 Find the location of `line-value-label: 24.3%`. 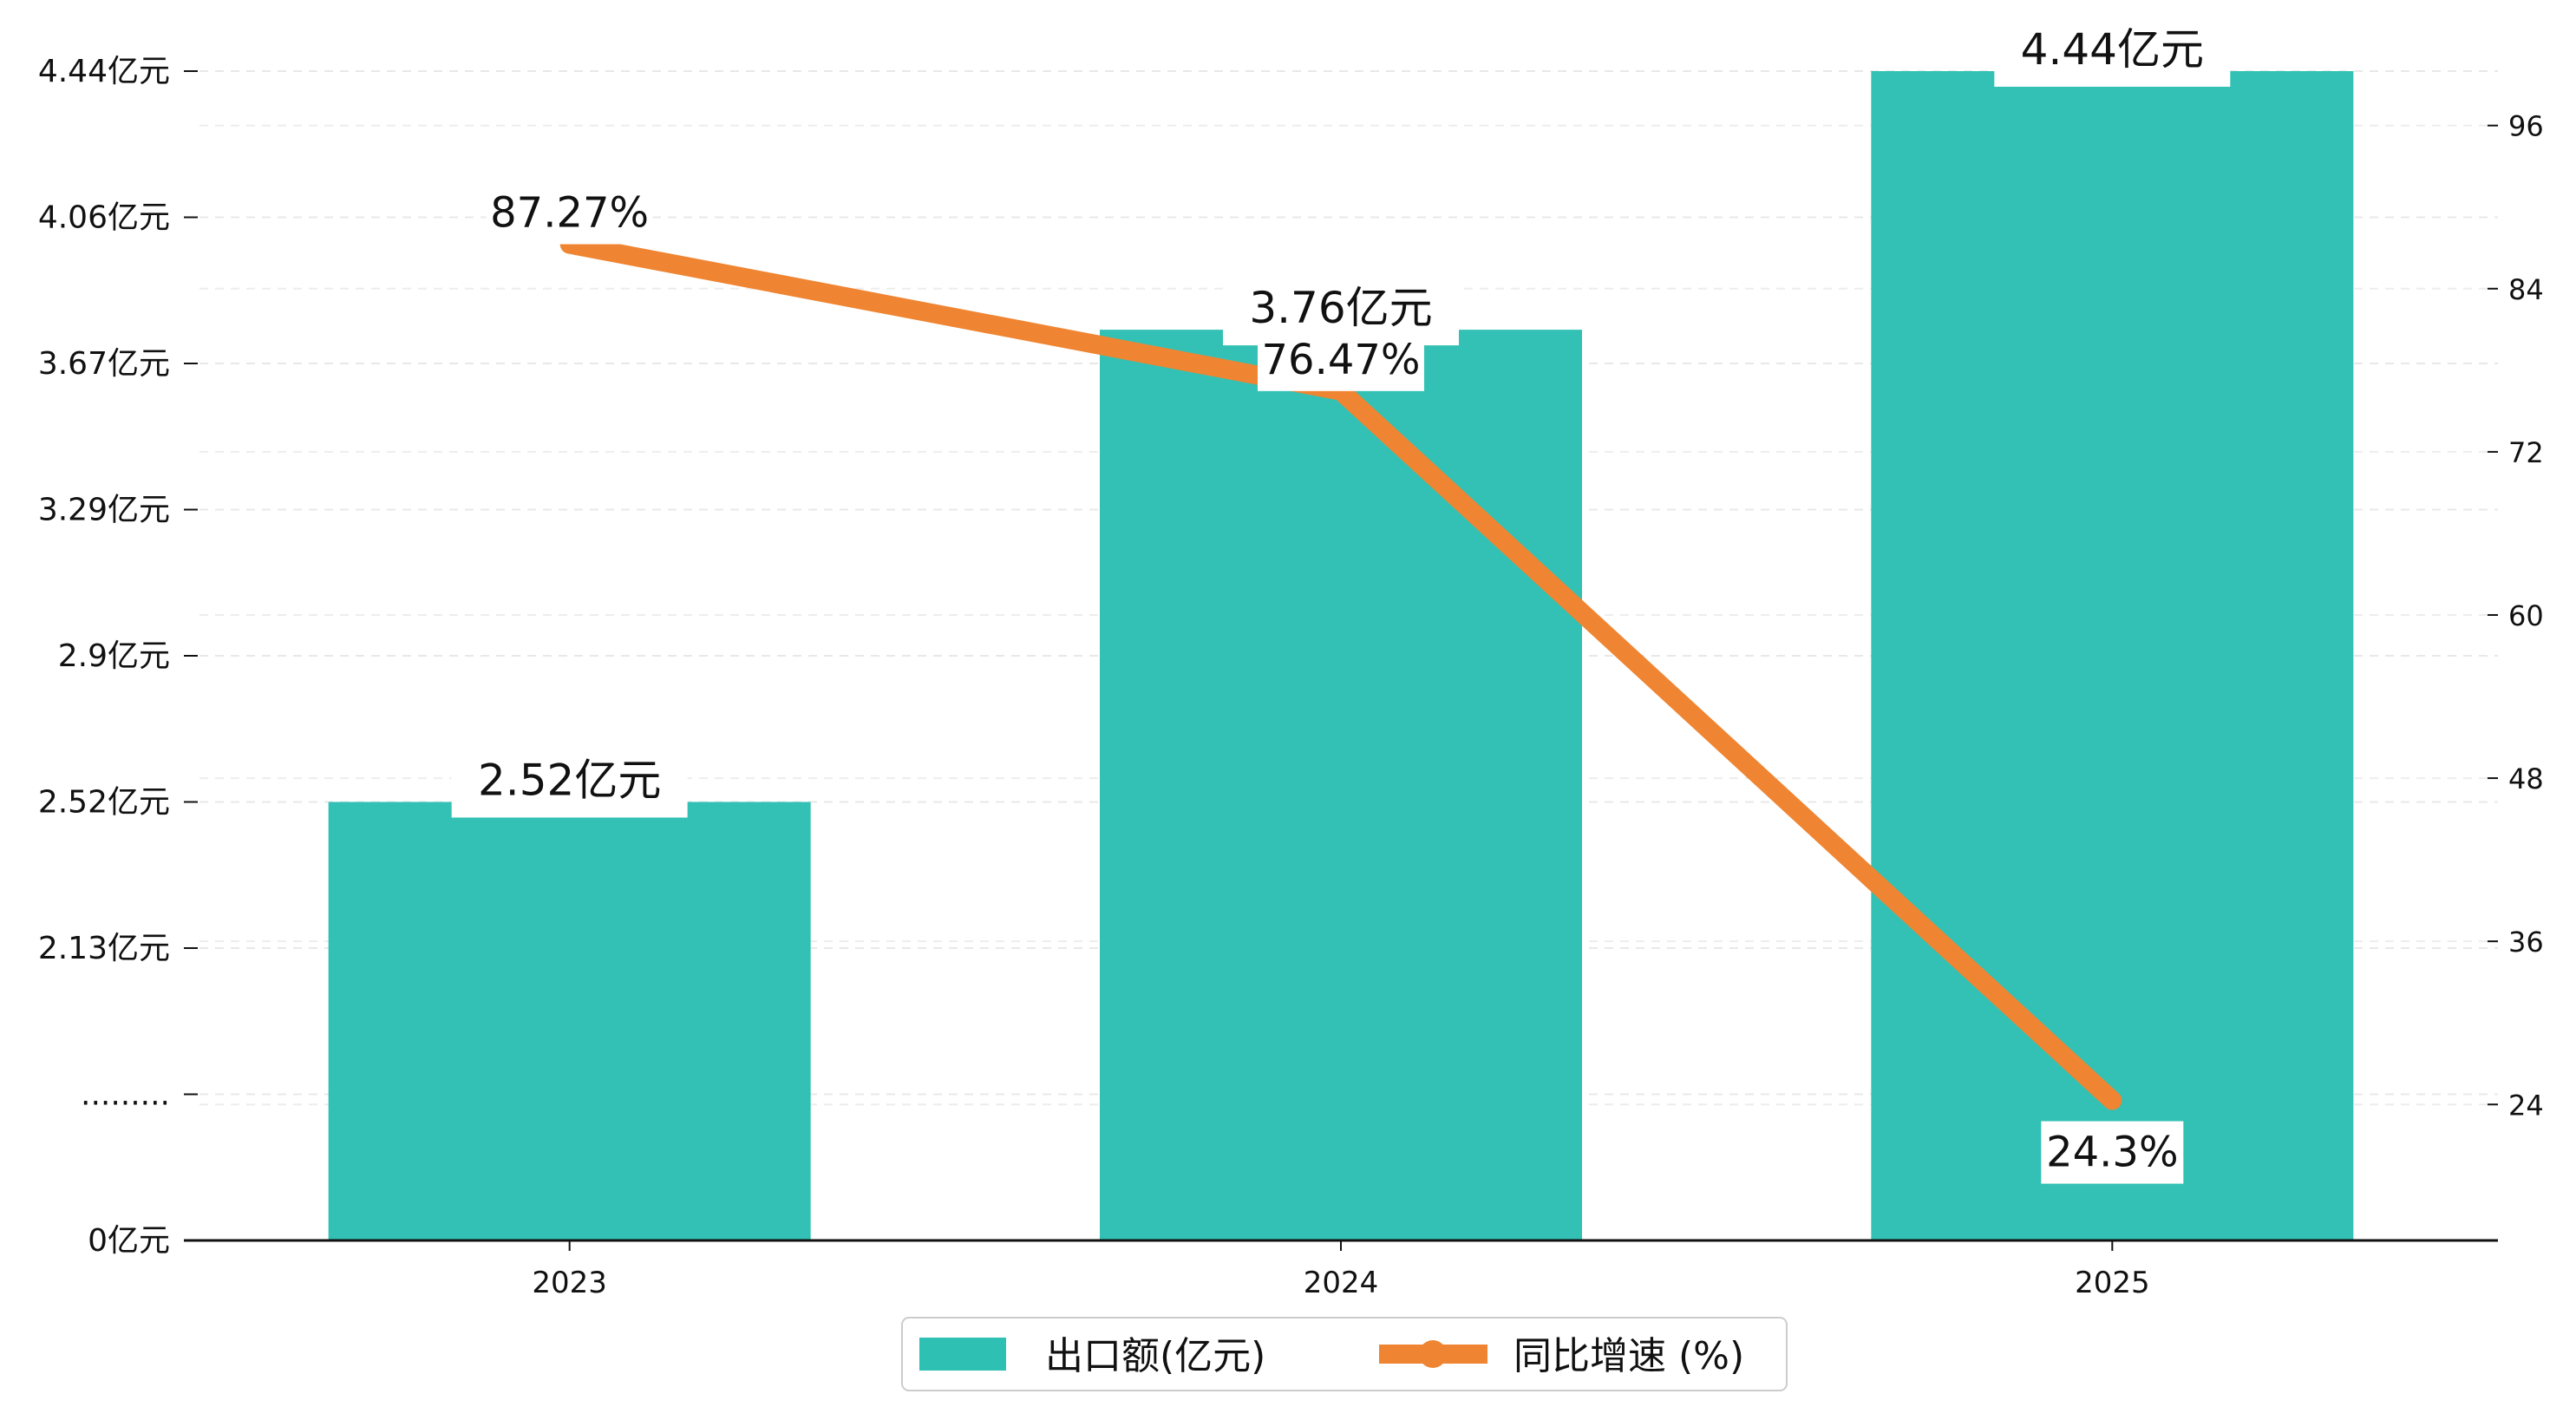

line-value-label: 24.3% is located at coordinates (2112, 1153).